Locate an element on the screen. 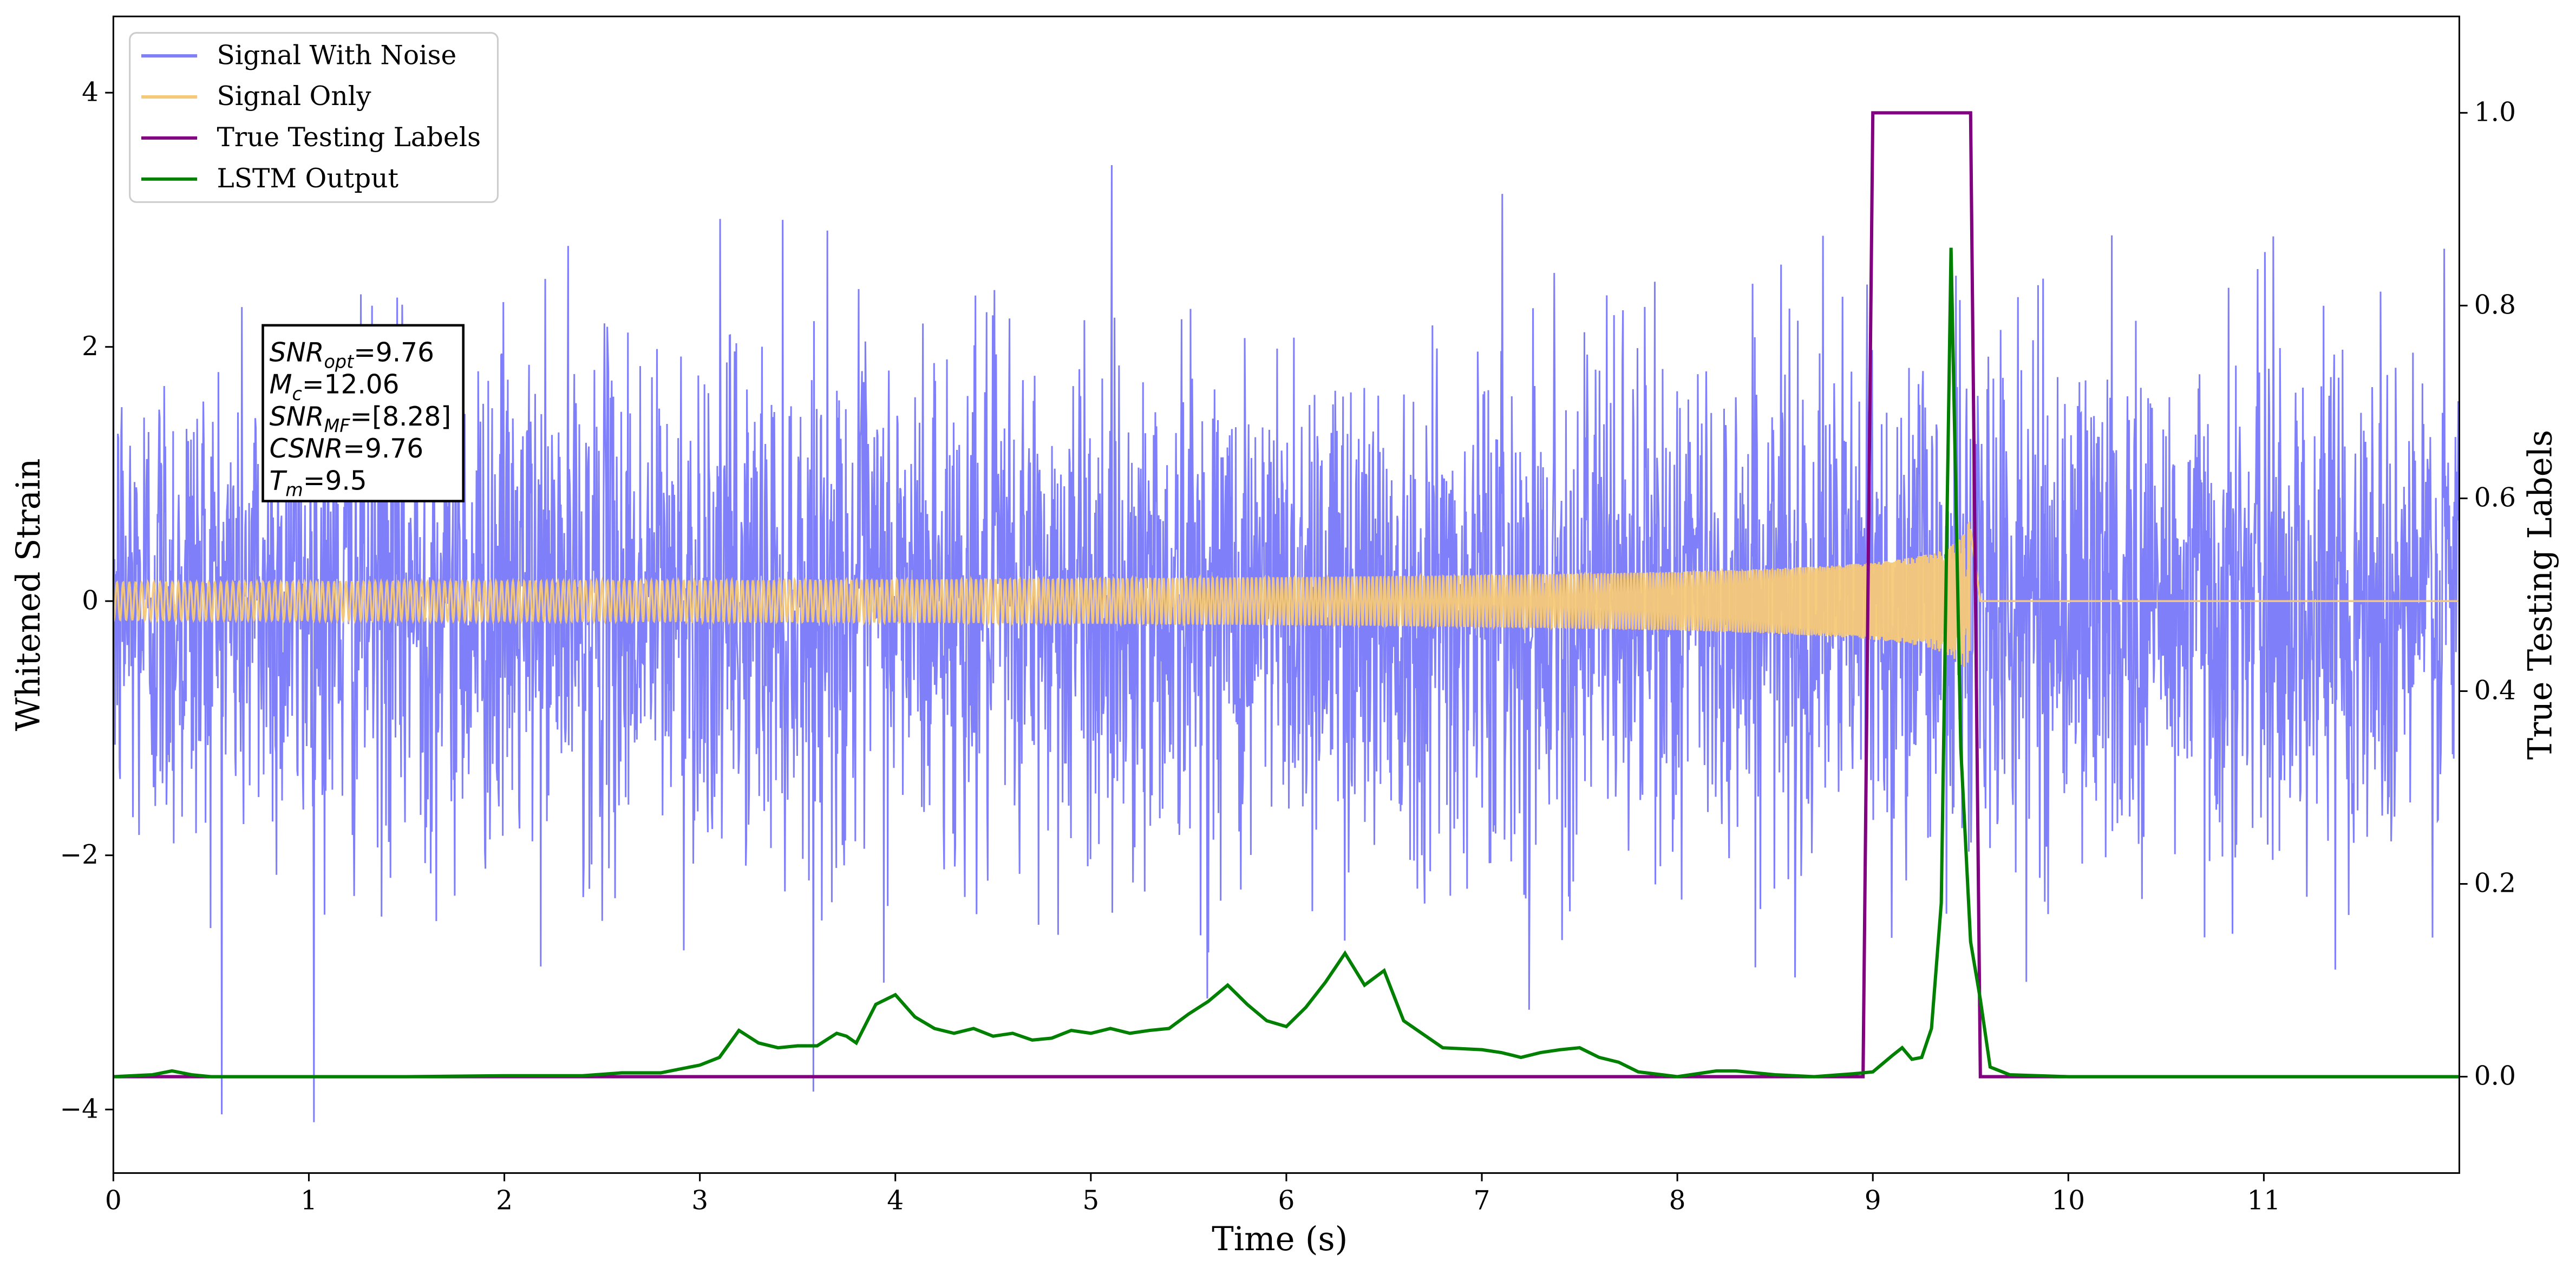  x-tick-label: 6 is located at coordinates (1286, 1200).